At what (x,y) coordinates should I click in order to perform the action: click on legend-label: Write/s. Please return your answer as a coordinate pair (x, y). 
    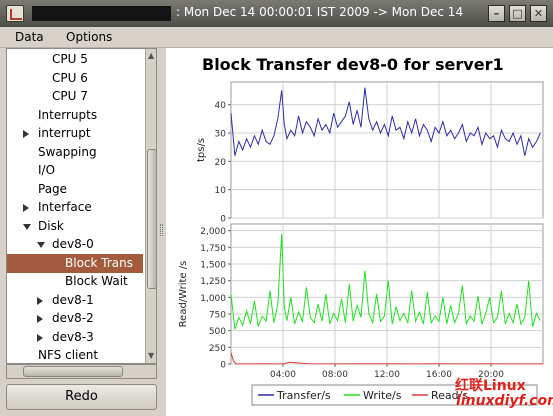
    Looking at the image, I should click on (382, 395).